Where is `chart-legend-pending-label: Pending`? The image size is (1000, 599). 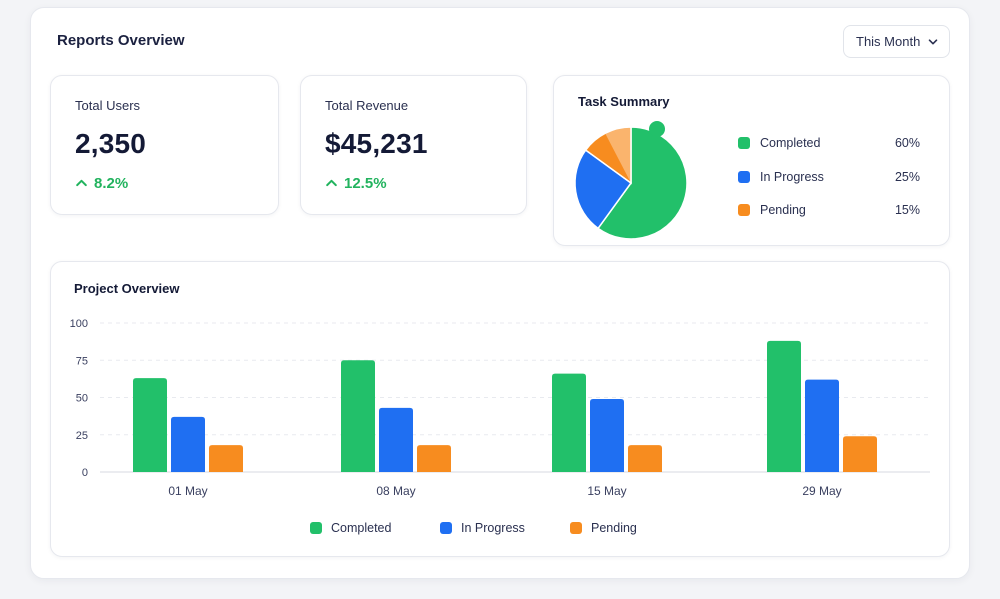
chart-legend-pending-label: Pending is located at coordinates (614, 528).